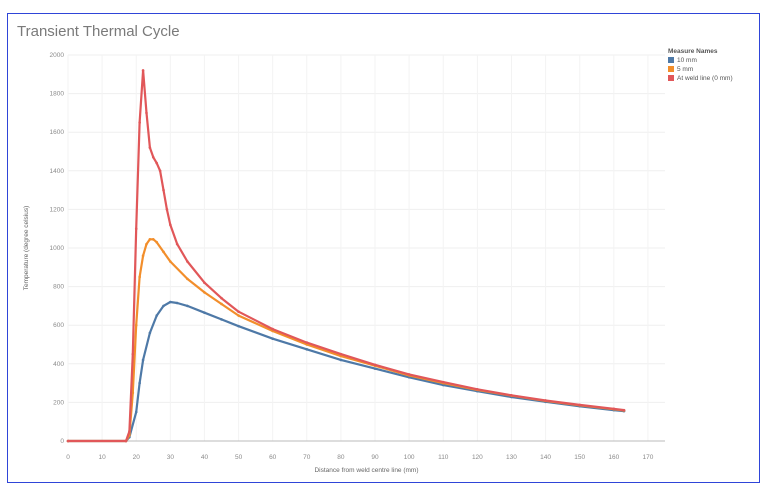  I want to click on x-tick-label: 140, so click(545, 457).